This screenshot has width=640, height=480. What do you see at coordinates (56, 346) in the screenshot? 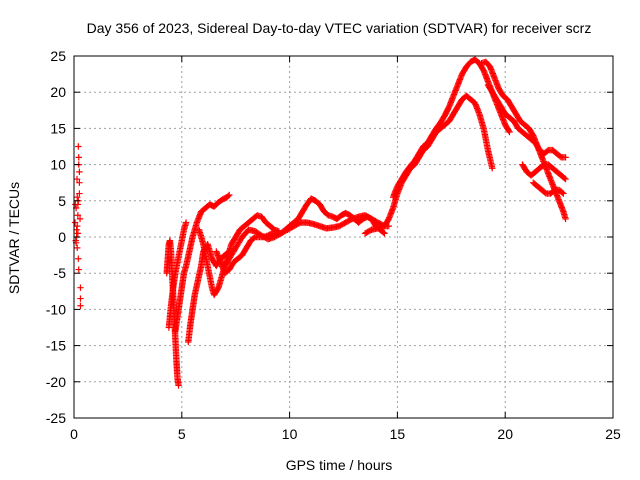
I see `y-tick-label: -15` at bounding box center [56, 346].